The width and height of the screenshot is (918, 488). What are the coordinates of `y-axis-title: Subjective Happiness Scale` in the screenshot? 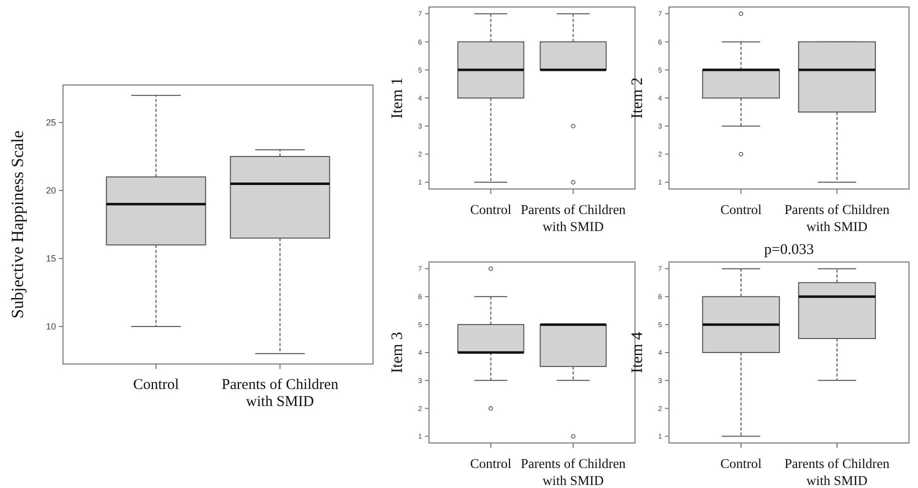 It's located at (17, 224).